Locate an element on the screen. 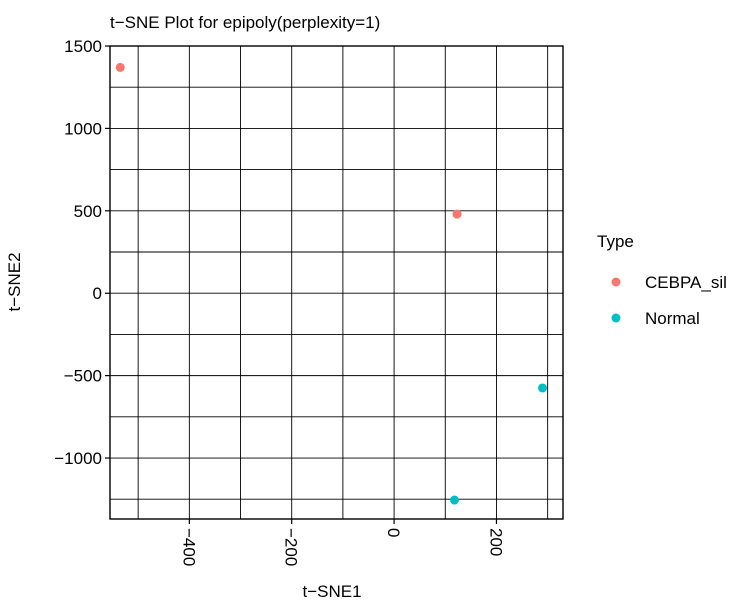  legend-title: Type is located at coordinates (615, 241).